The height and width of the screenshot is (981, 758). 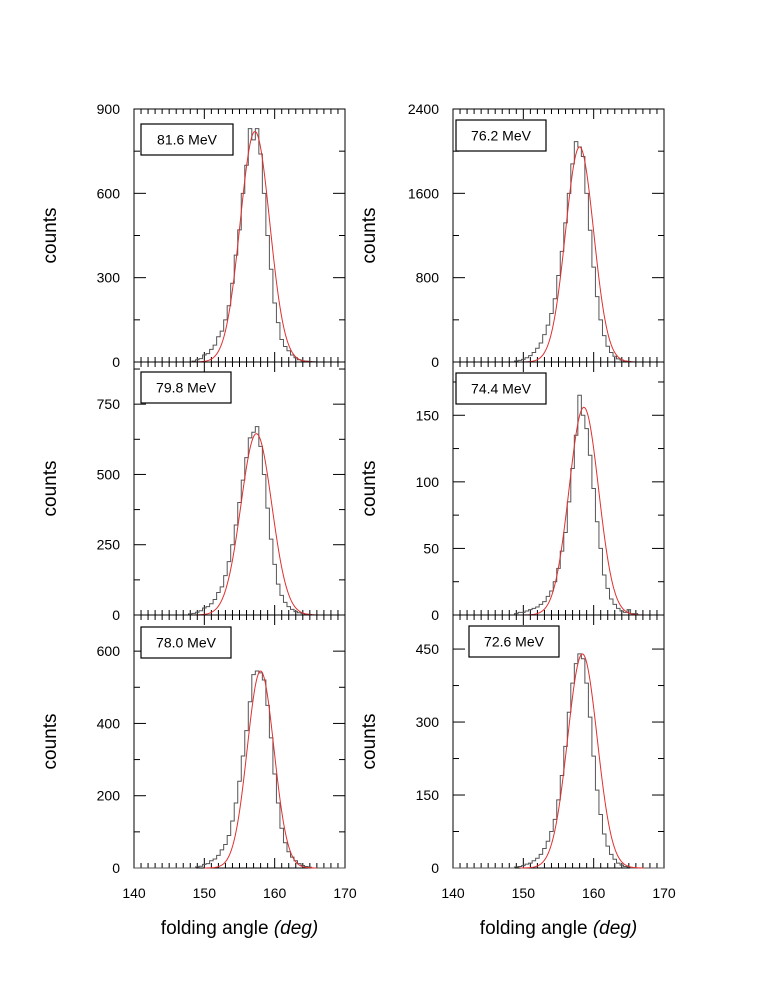 I want to click on energy-label: 76.2 MeV, so click(x=501, y=136).